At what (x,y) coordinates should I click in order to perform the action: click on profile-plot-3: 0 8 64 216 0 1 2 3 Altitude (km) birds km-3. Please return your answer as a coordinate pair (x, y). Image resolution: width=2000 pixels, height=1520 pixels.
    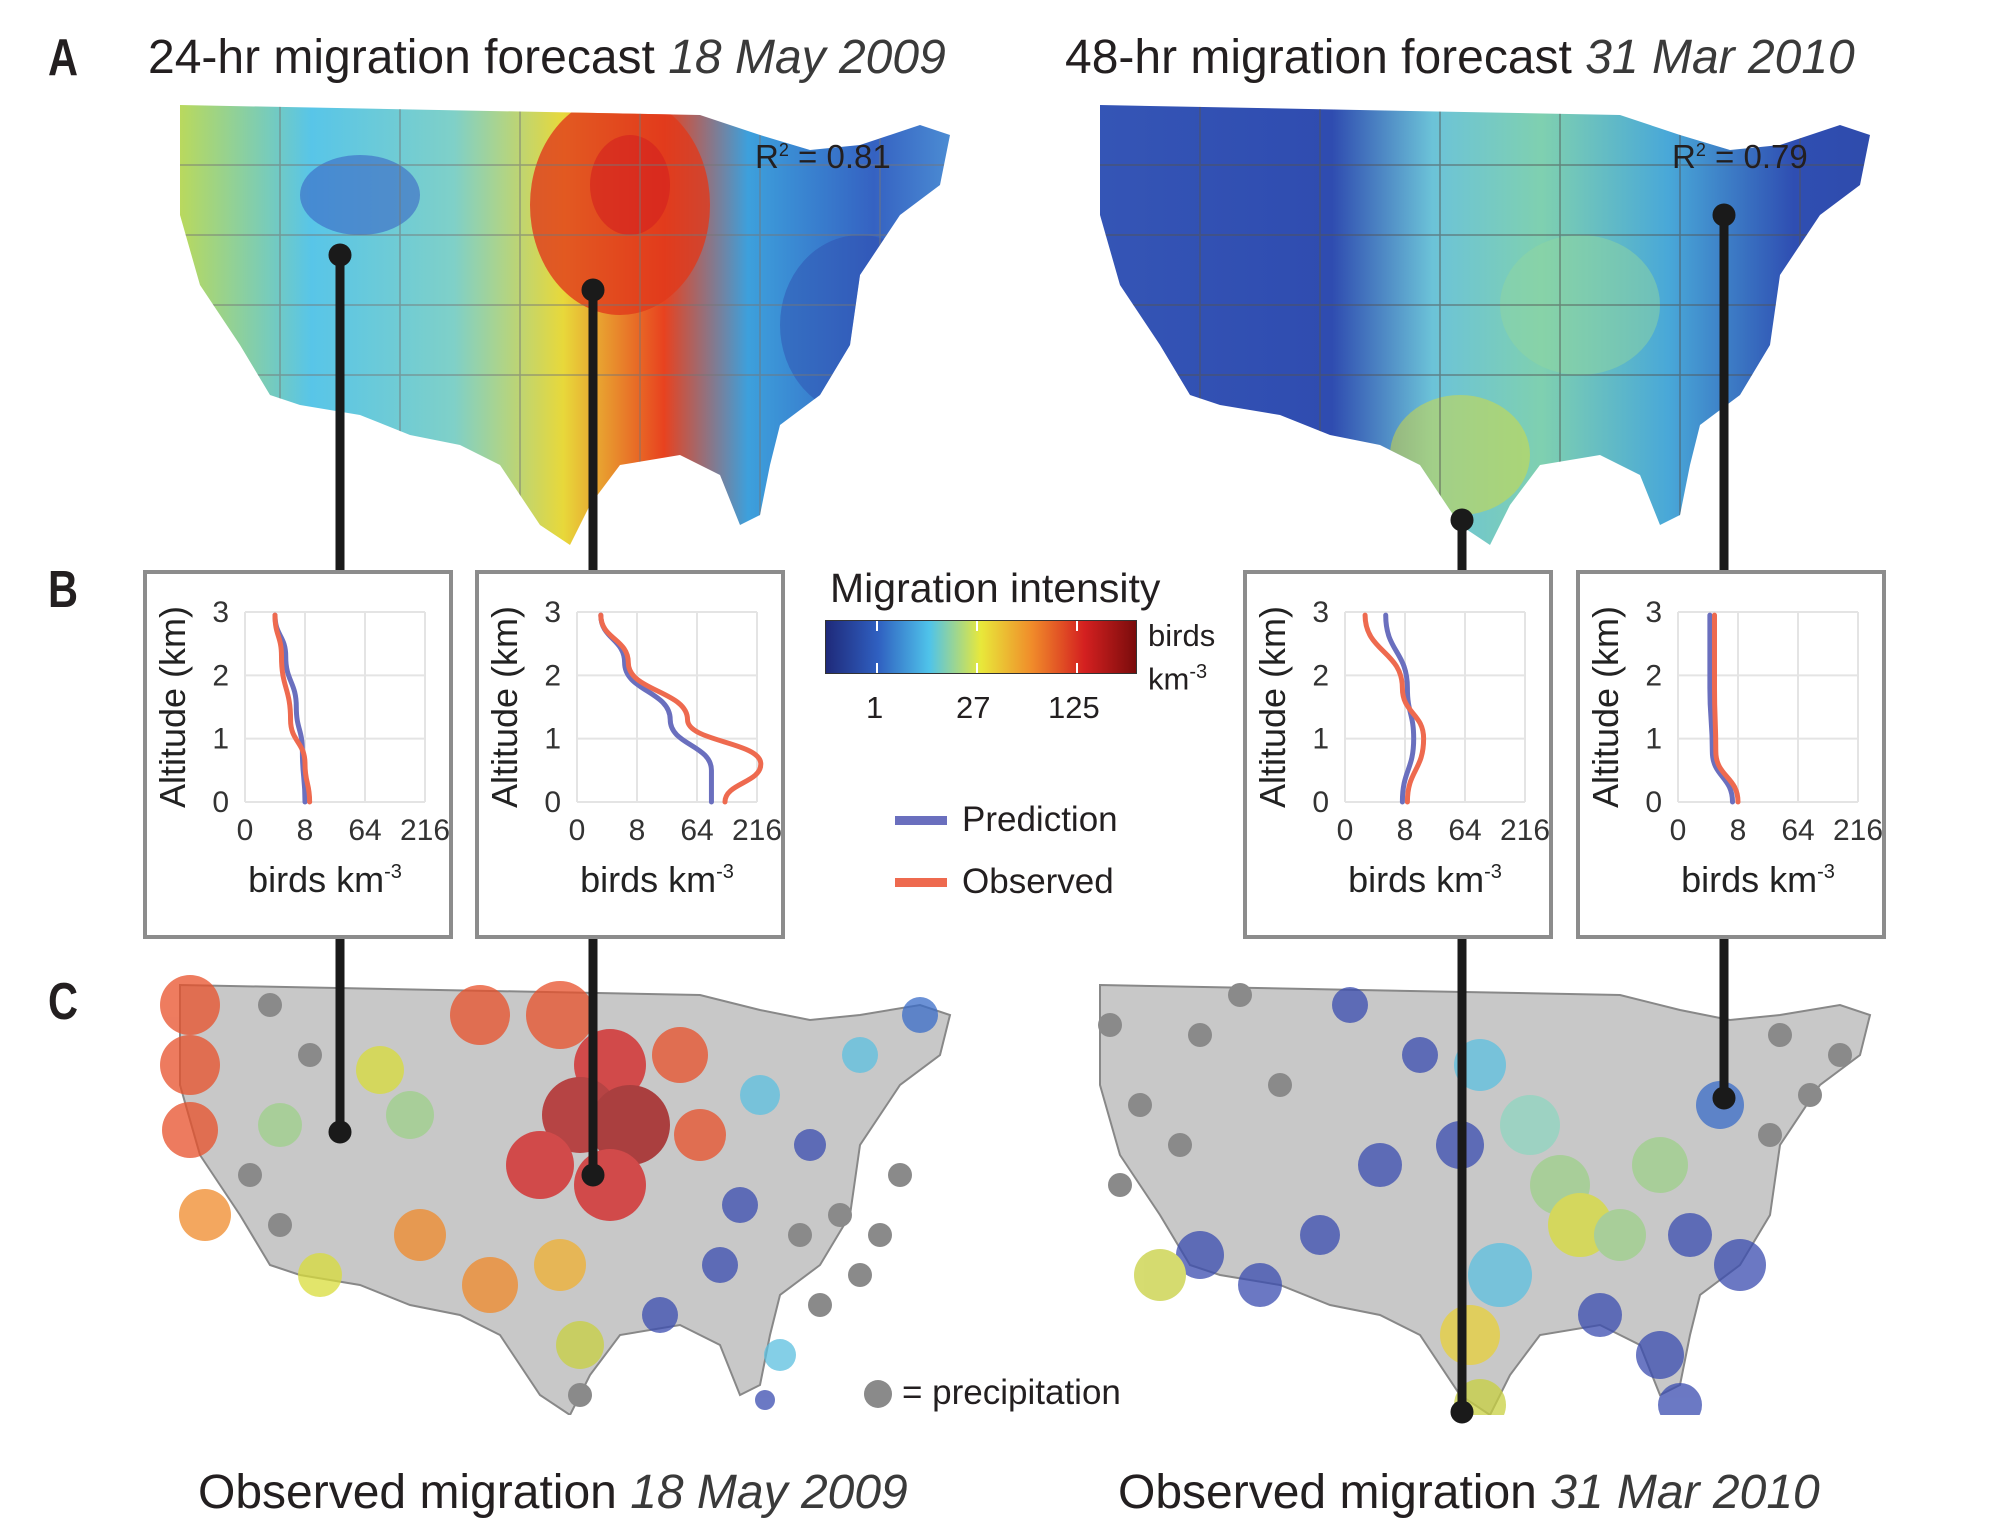
    Looking at the image, I should click on (1398, 754).